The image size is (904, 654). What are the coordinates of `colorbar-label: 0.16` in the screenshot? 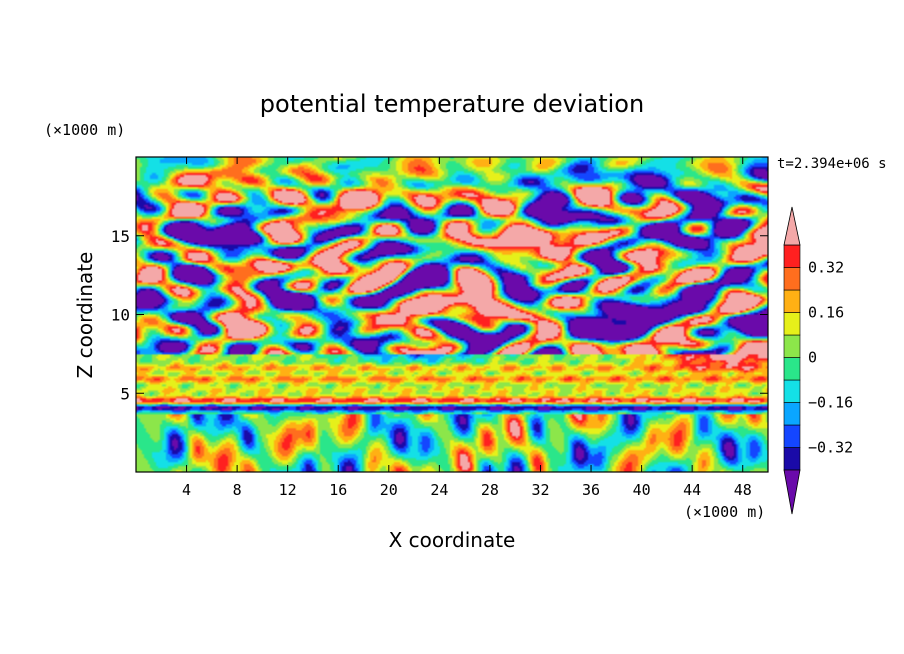 It's located at (826, 313).